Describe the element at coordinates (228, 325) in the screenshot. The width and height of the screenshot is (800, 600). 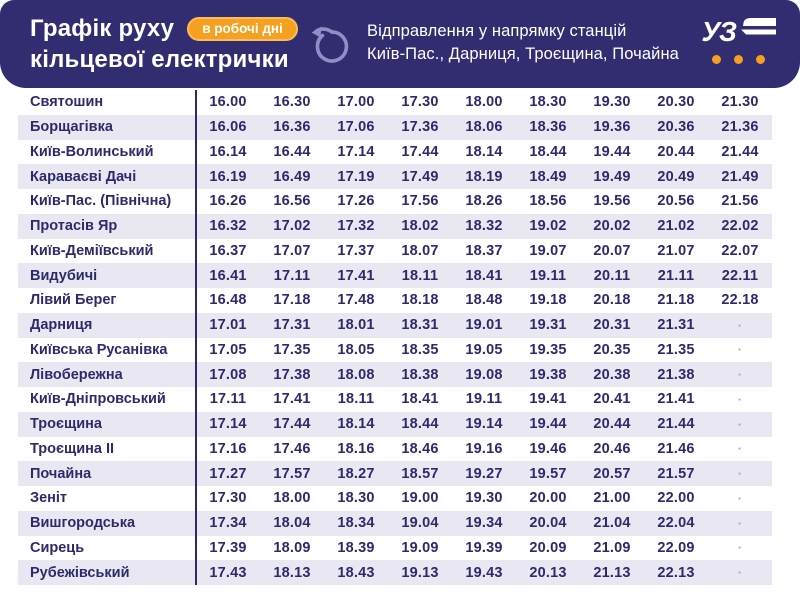
I see `departure-time: 17.01` at that location.